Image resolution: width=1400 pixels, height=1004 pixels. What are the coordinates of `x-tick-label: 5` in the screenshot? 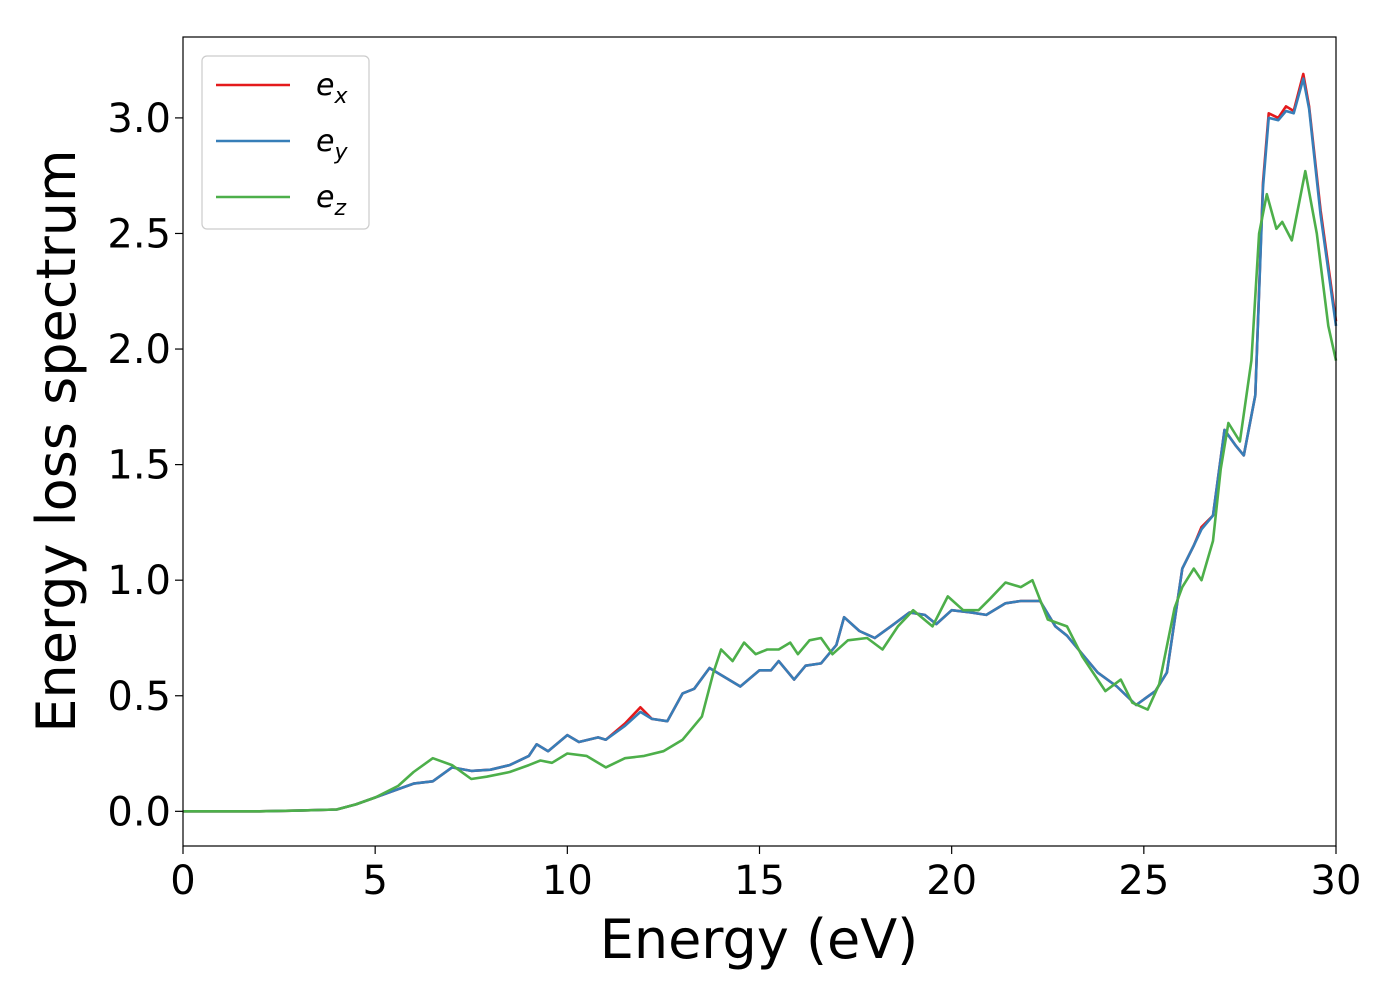 It's located at (374, 881).